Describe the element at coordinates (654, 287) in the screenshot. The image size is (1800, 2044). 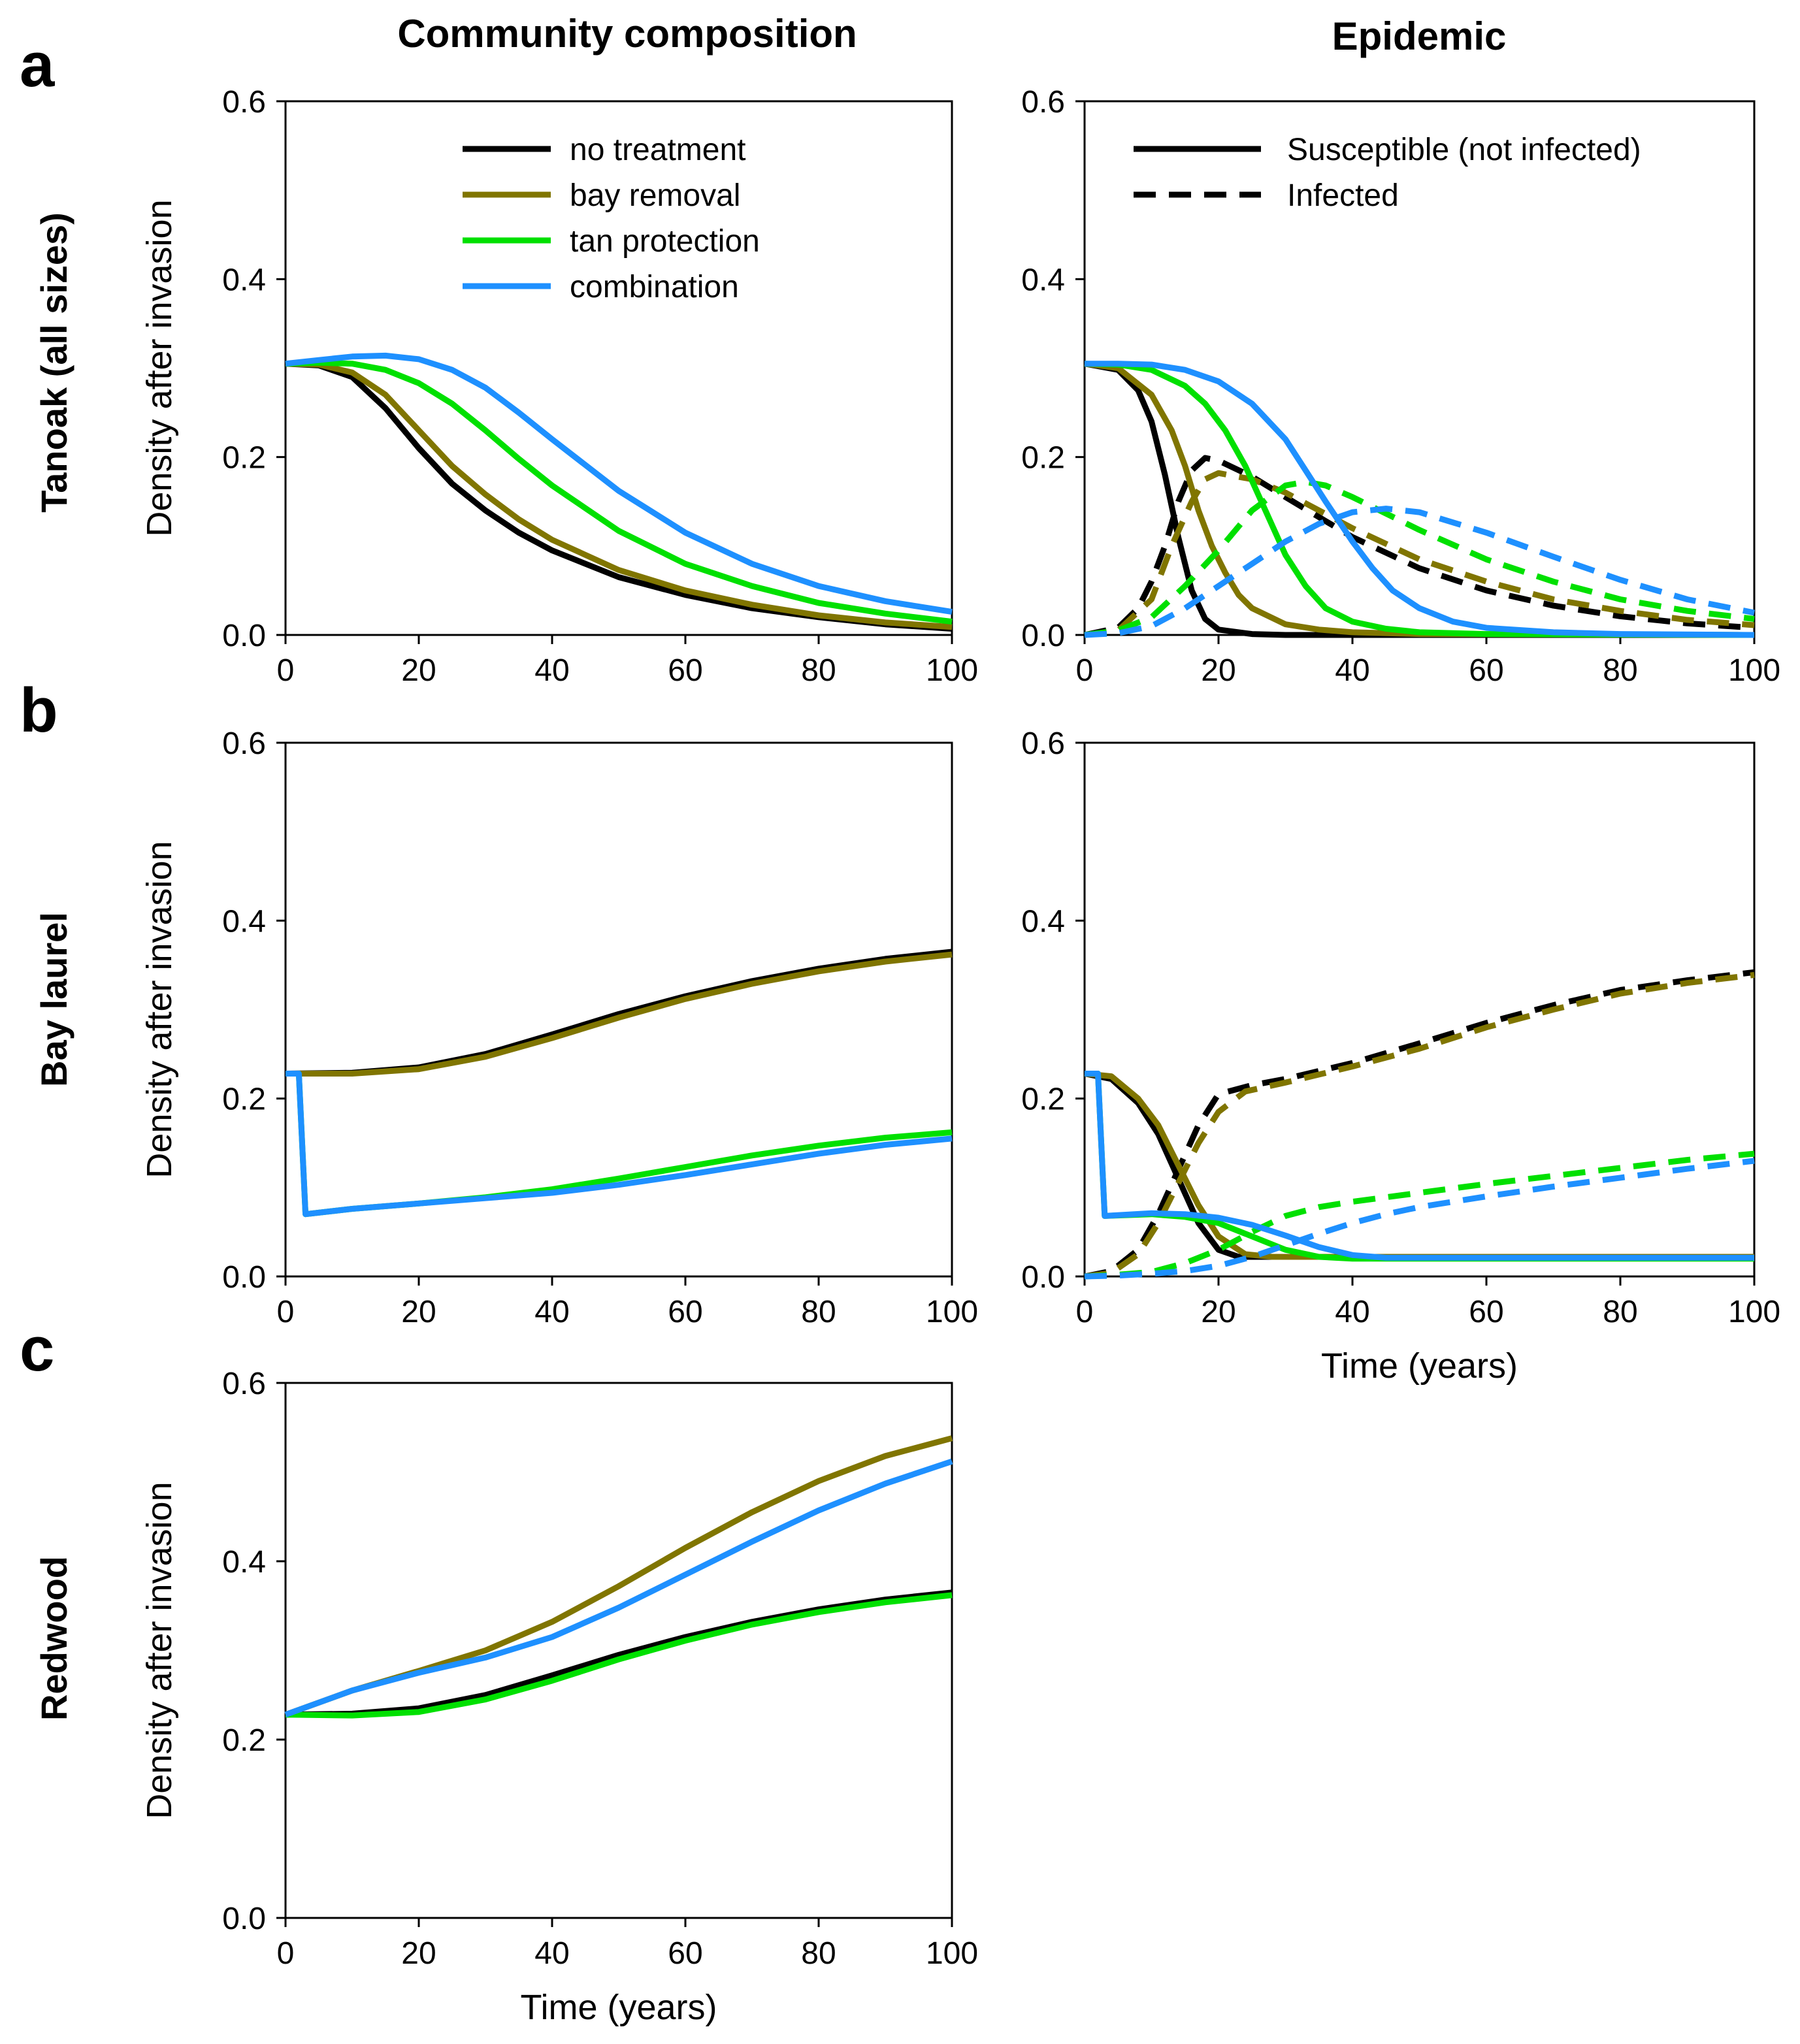
I see `legend-label: combination` at that location.